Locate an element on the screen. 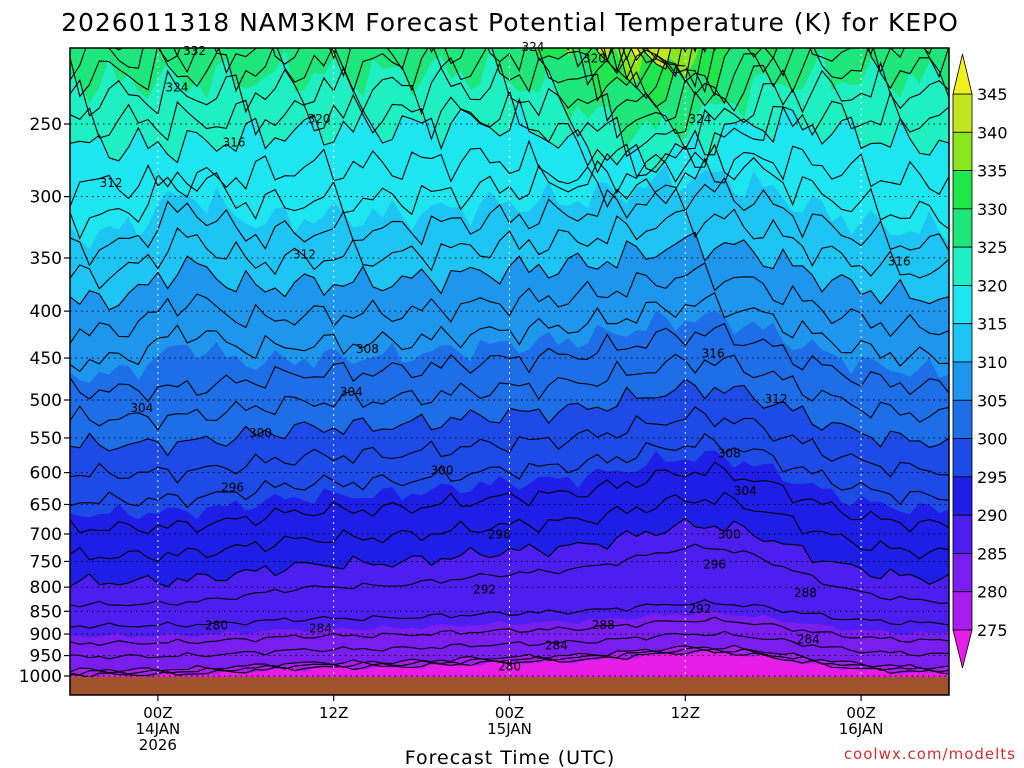 This screenshot has height=768, width=1024. source-credit: coolwx.com/modelts is located at coordinates (930, 754).